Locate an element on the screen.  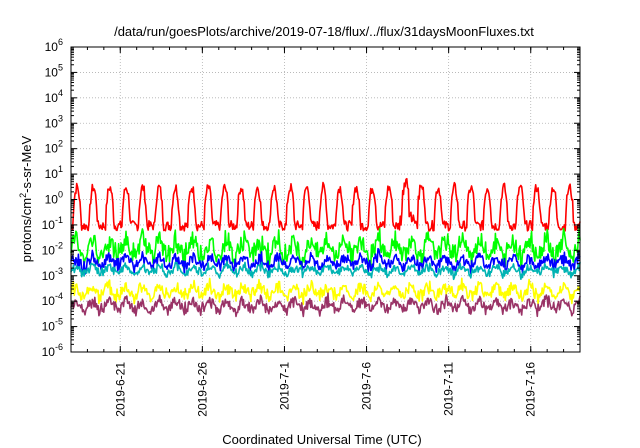
y-axis-label: protons/cm2-s-sr-MeV is located at coordinates (26, 198).